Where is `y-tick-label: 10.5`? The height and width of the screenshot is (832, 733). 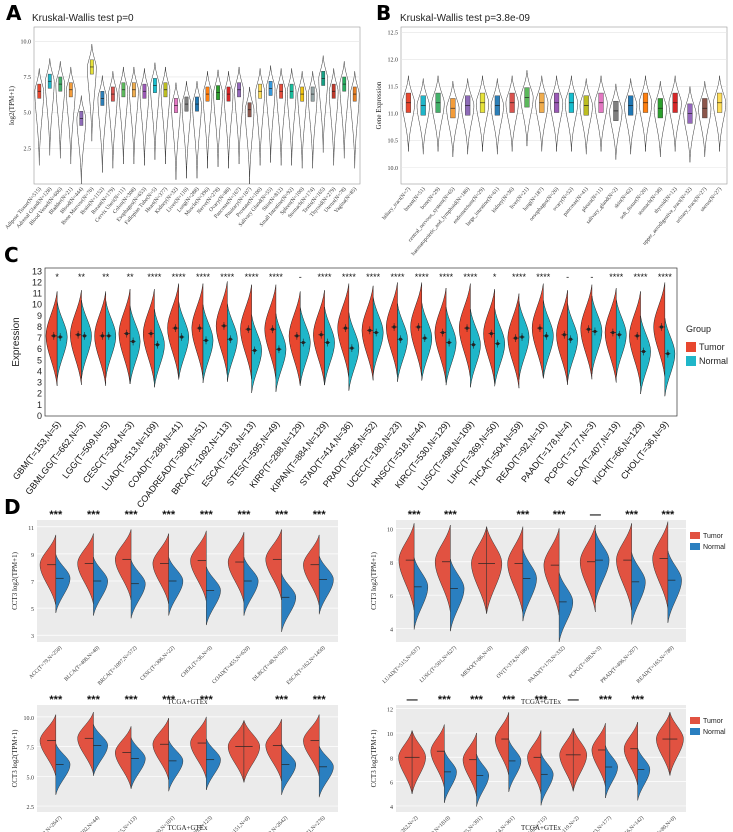 y-tick-label: 10.5 is located at coordinates (393, 142).